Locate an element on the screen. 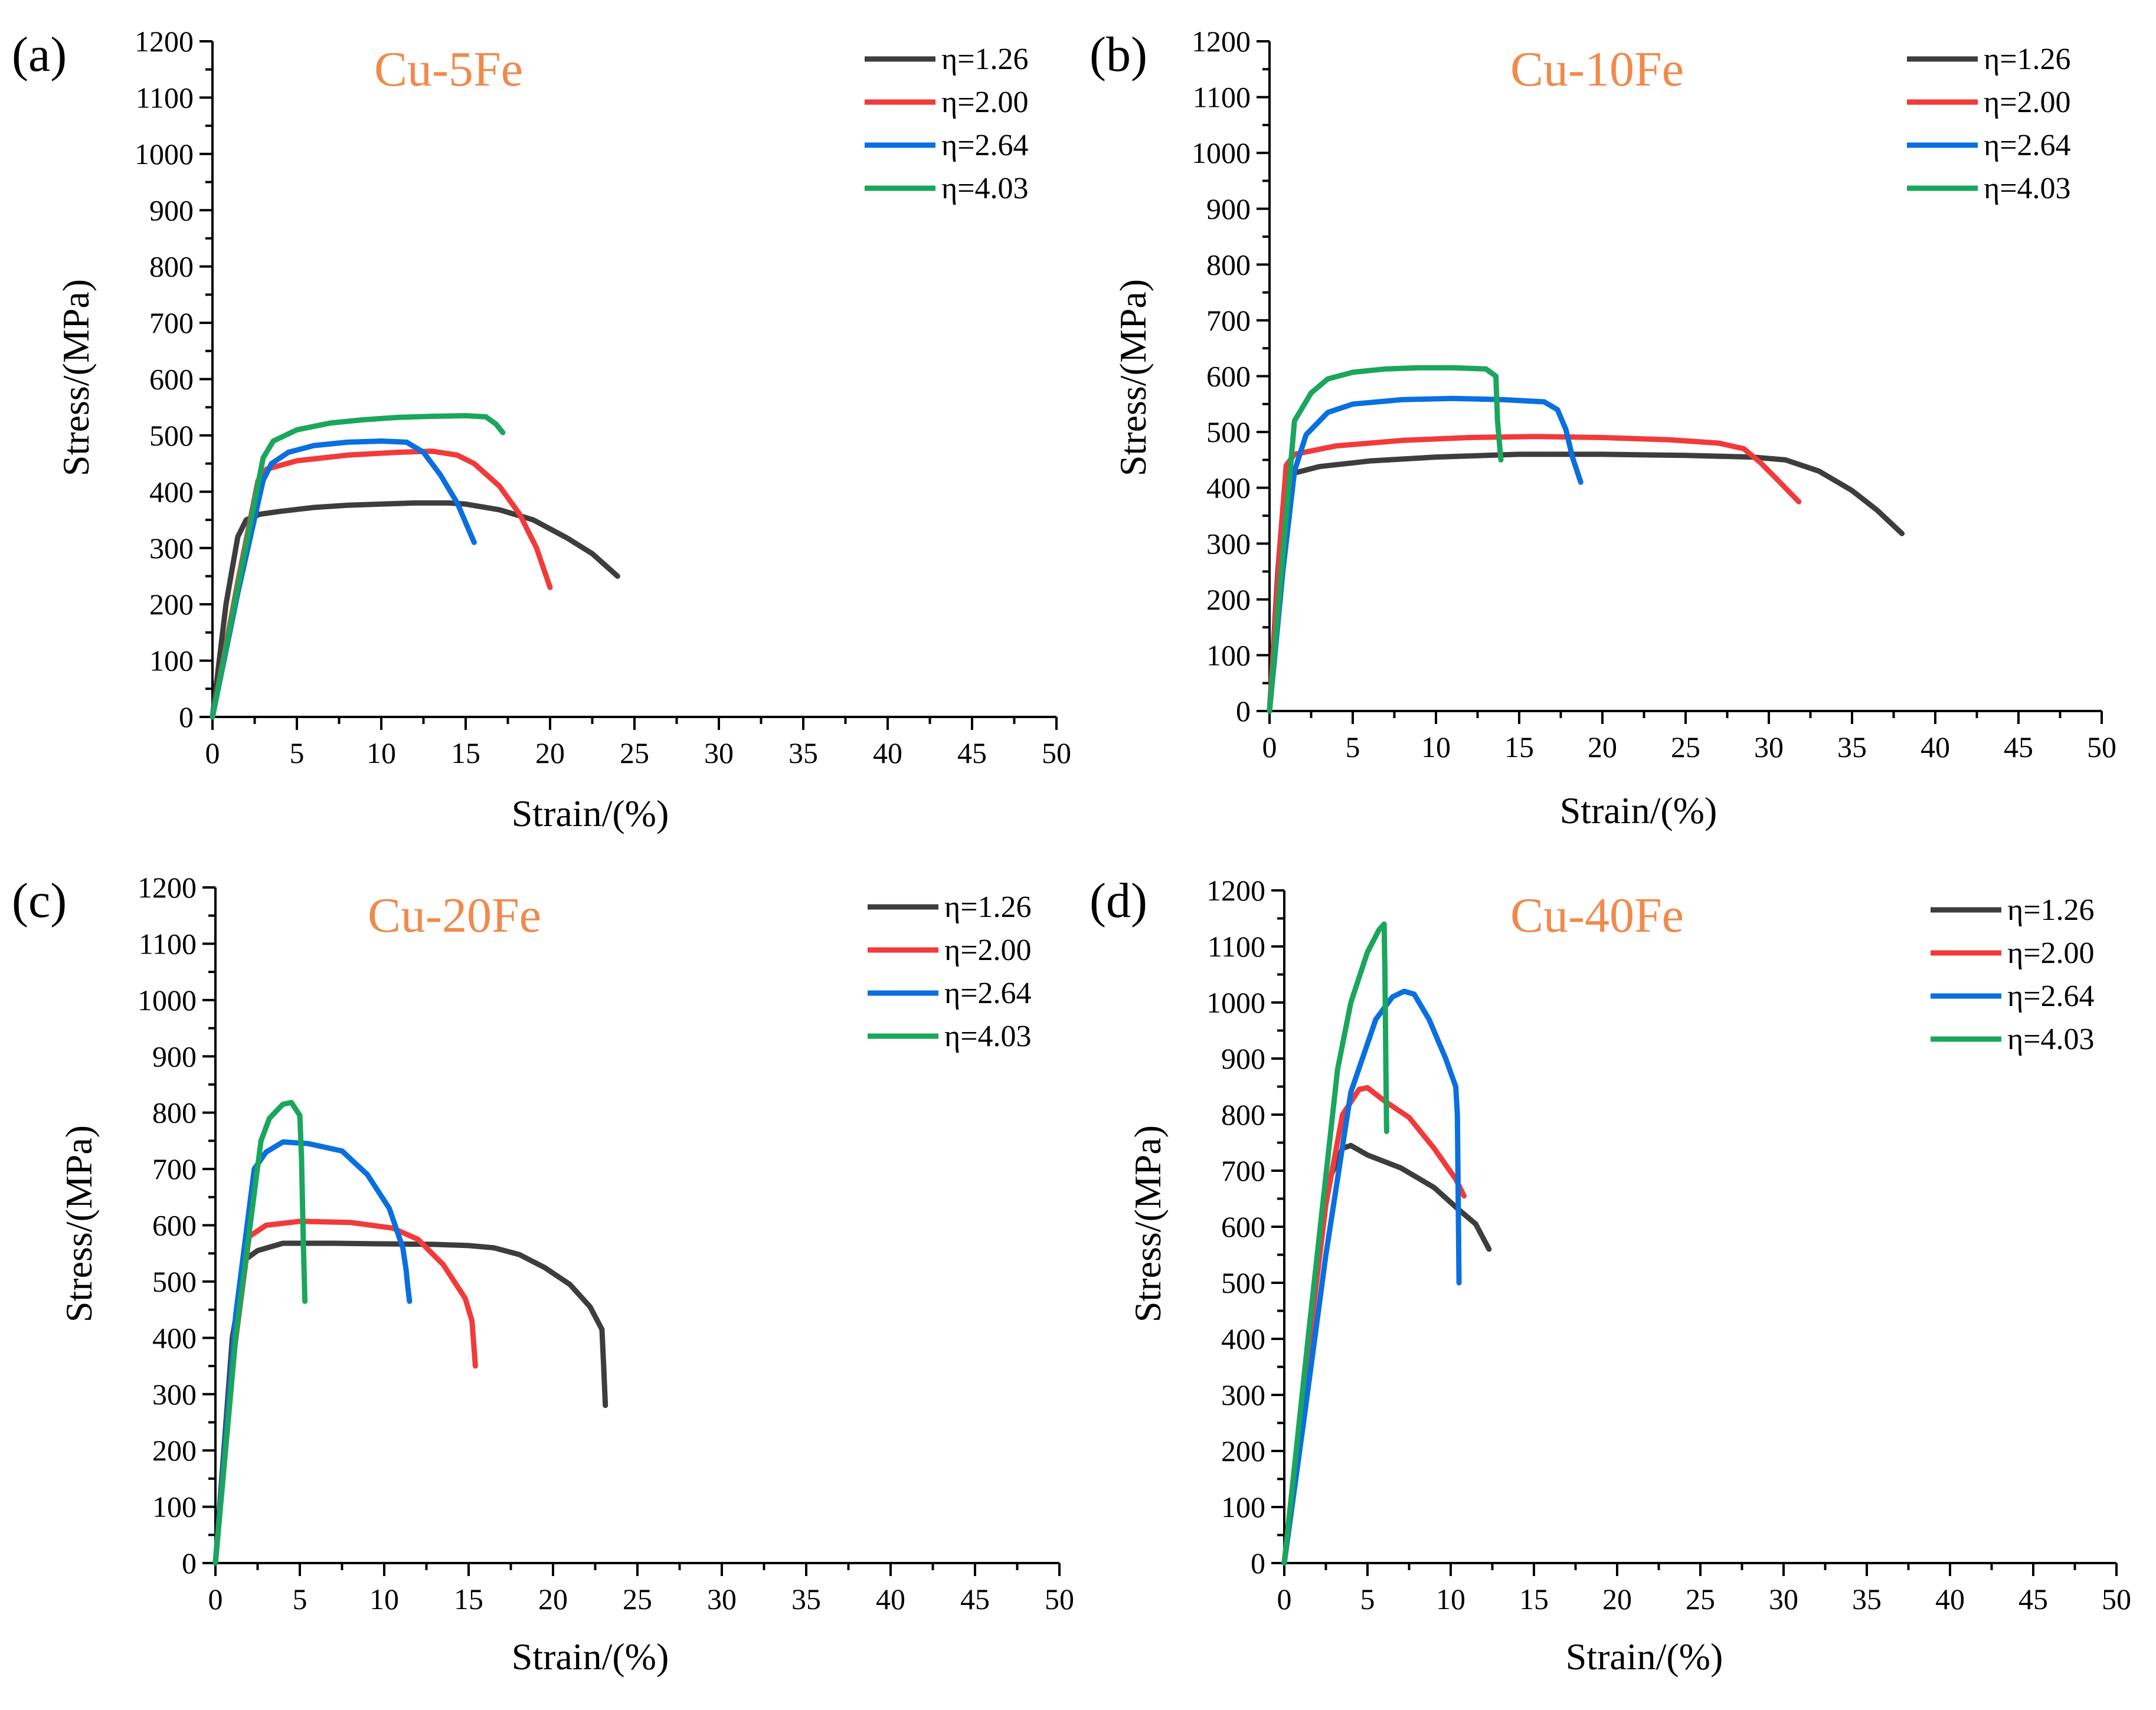 The height and width of the screenshot is (1710, 2156). panel-label: (d) is located at coordinates (1118, 900).